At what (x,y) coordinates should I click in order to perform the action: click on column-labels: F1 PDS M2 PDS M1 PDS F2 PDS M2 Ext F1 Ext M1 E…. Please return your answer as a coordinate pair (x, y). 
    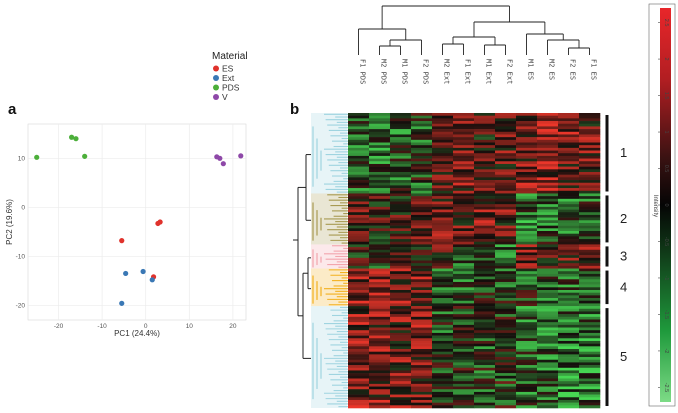
    Looking at the image, I should click on (478, 71).